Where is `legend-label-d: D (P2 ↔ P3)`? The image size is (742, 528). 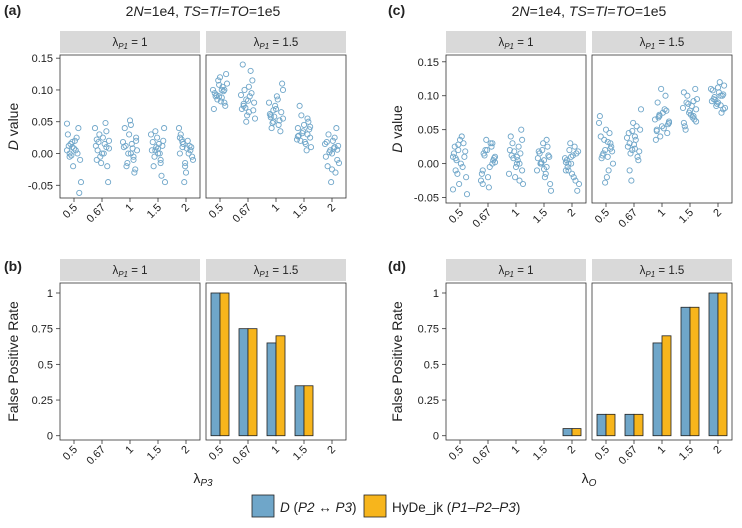
legend-label-d: D (P2 ↔ P3) is located at coordinates (318, 507).